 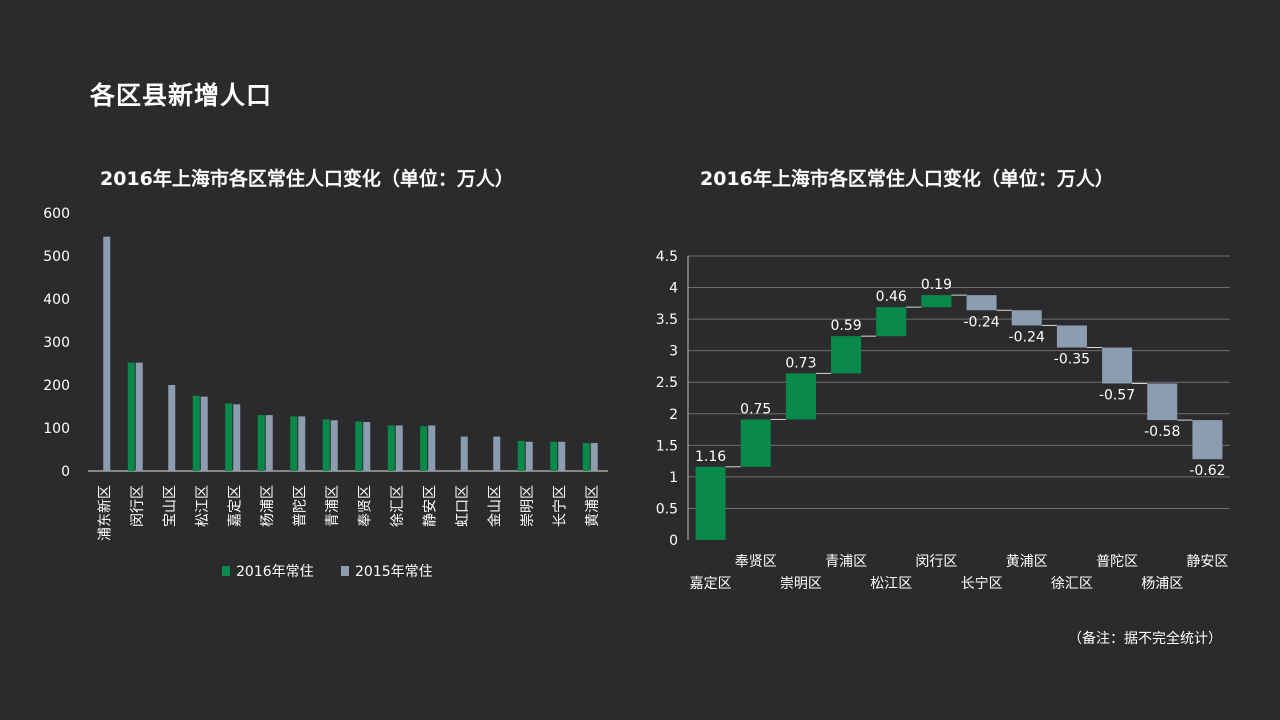 What do you see at coordinates (398, 506) in the screenshot?
I see `left-x-tick-label: 徐汇区` at bounding box center [398, 506].